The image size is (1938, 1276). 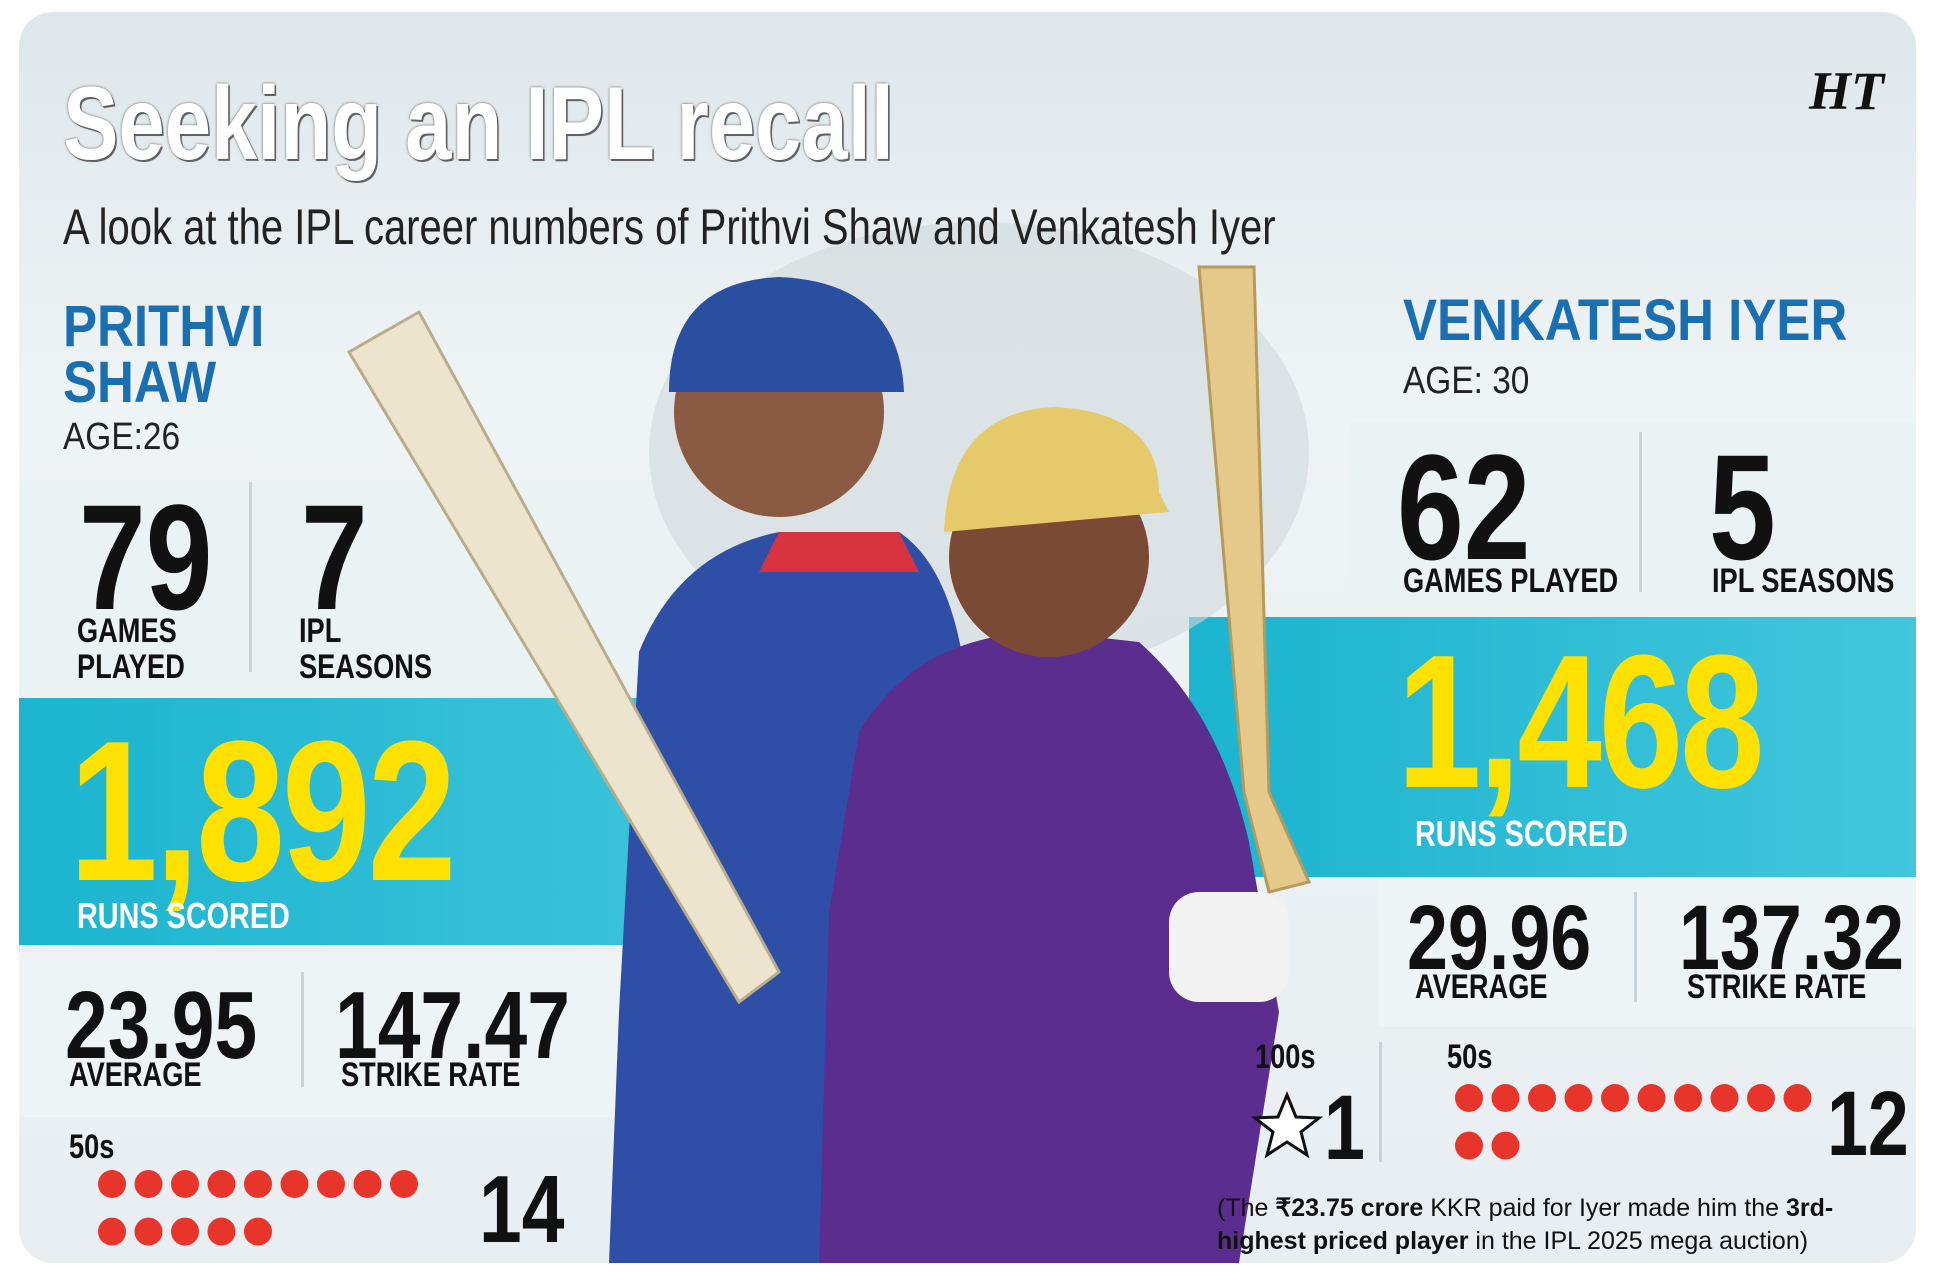 I want to click on player-name: SHAW, so click(x=140, y=382).